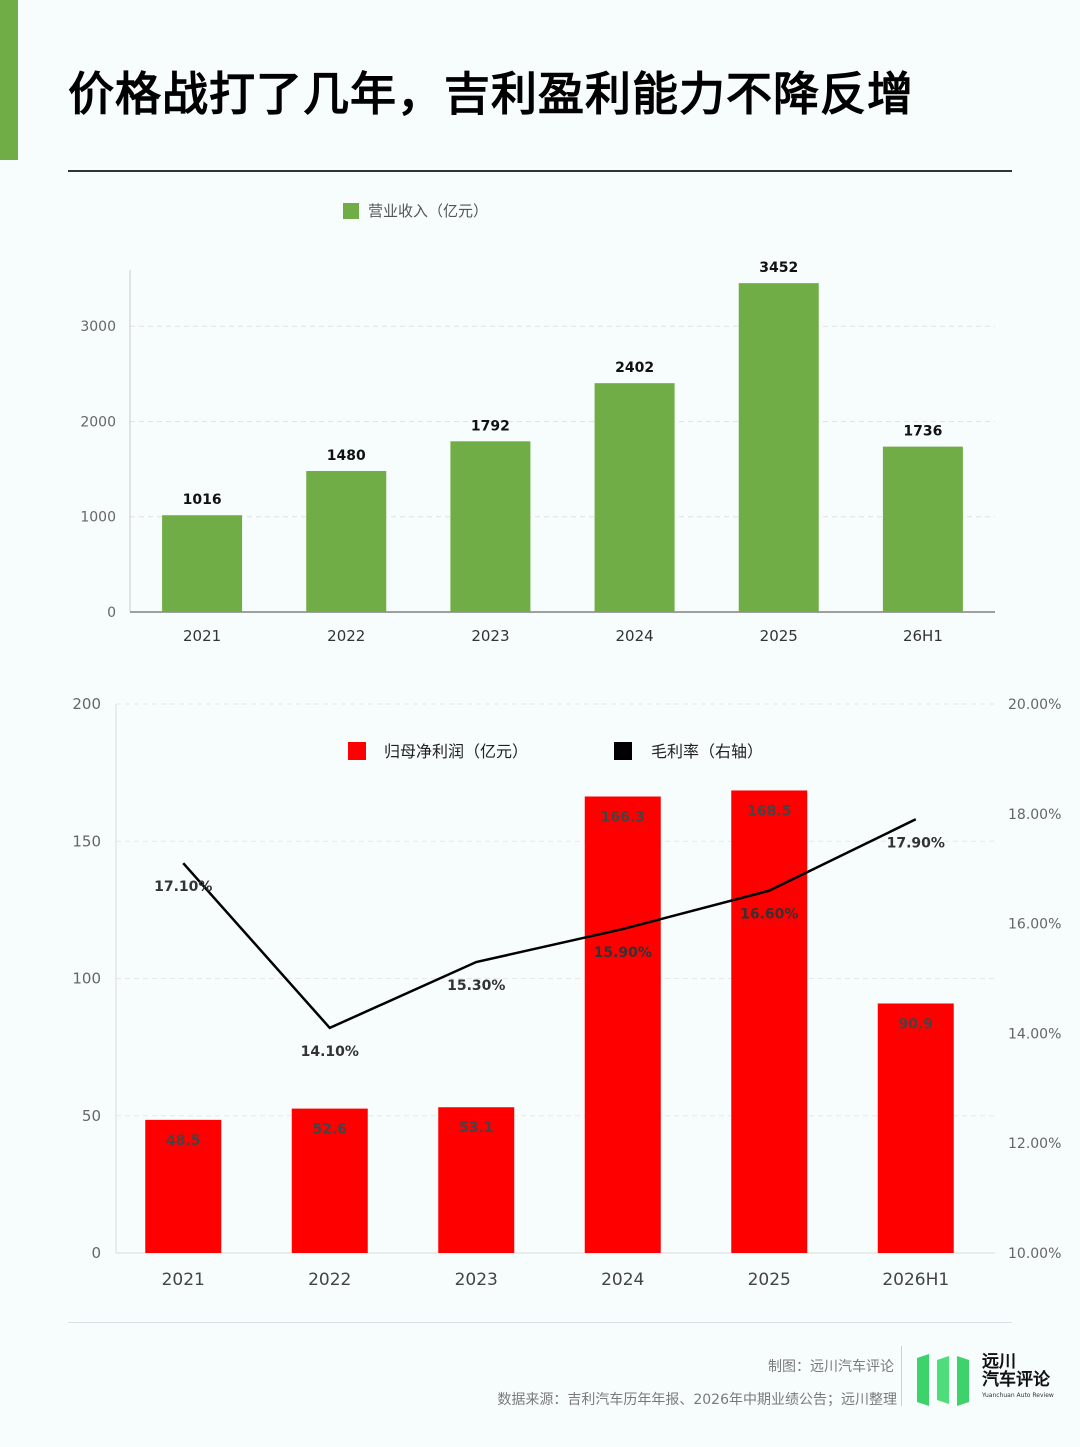  I want to click on y-tick-label: 150, so click(86, 841).